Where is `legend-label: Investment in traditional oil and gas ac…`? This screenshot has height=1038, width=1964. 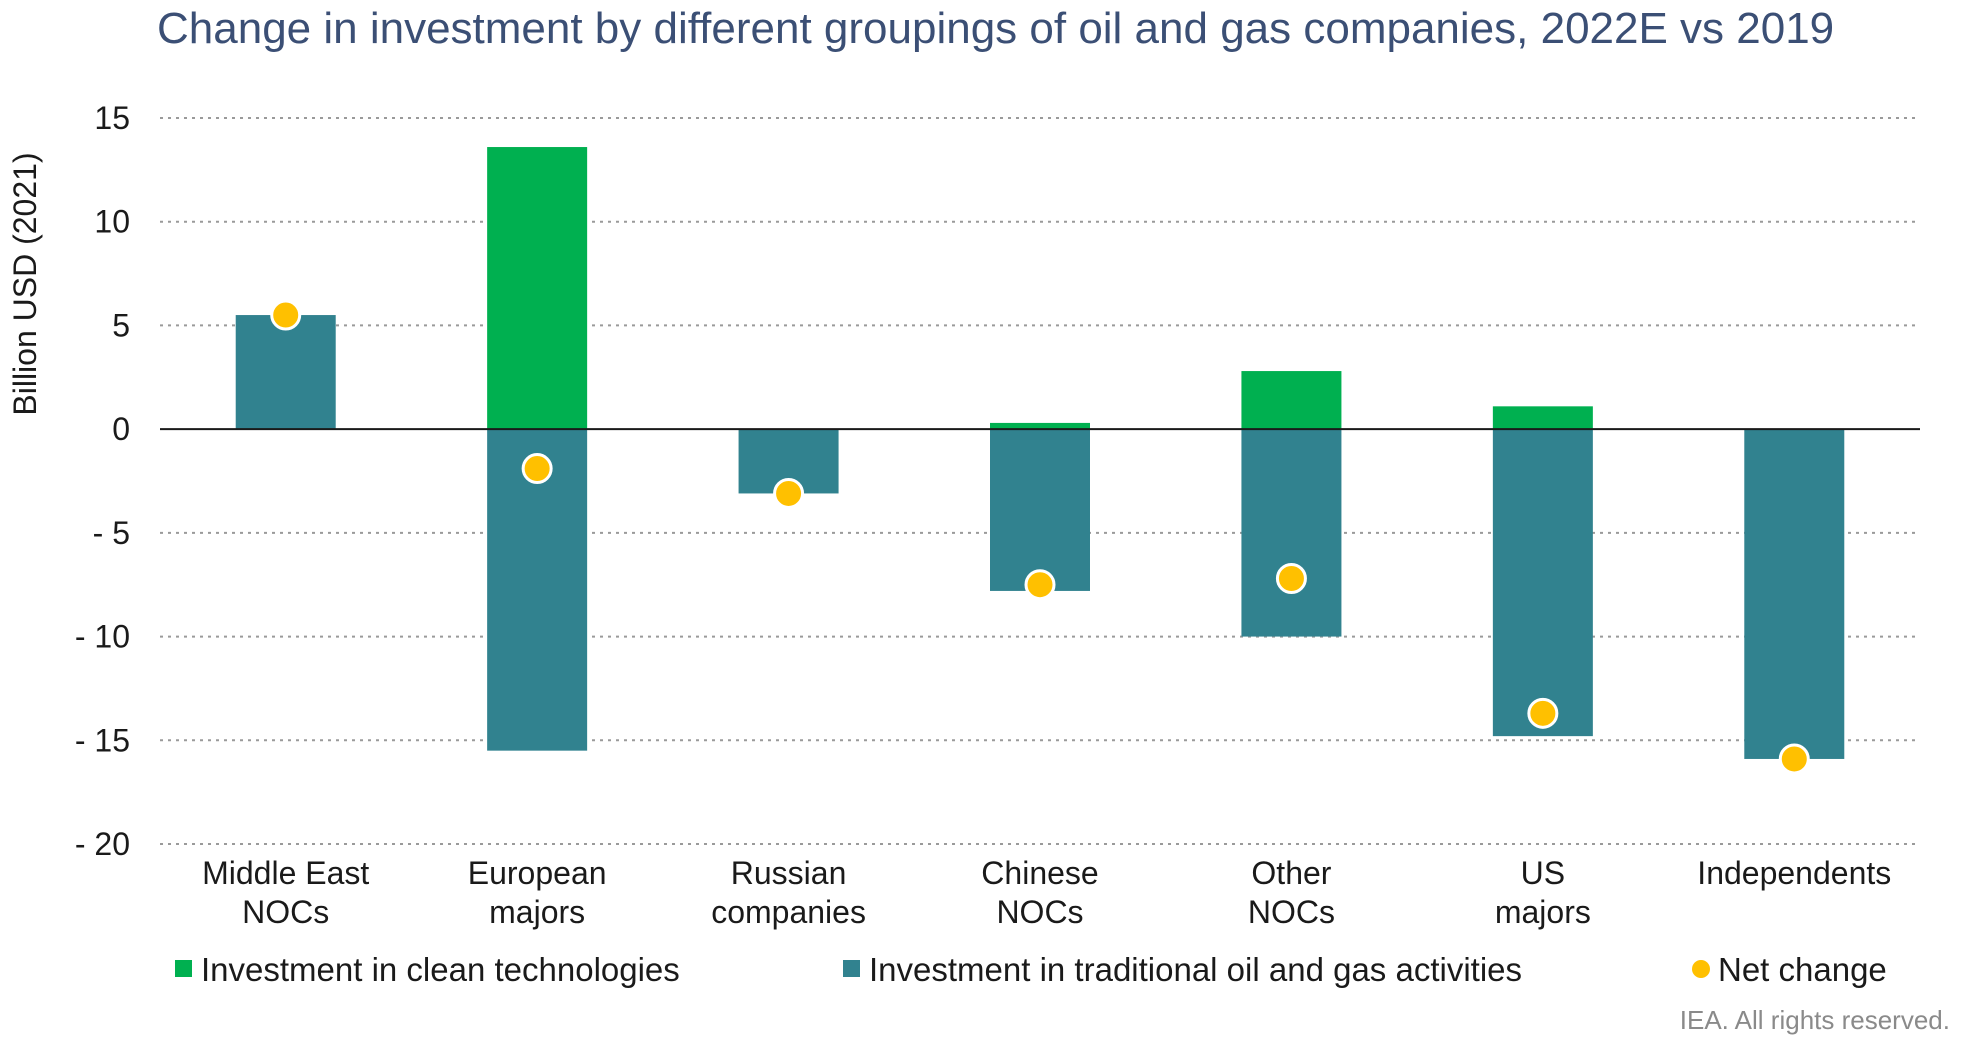 legend-label: Investment in traditional oil and gas ac… is located at coordinates (1195, 969).